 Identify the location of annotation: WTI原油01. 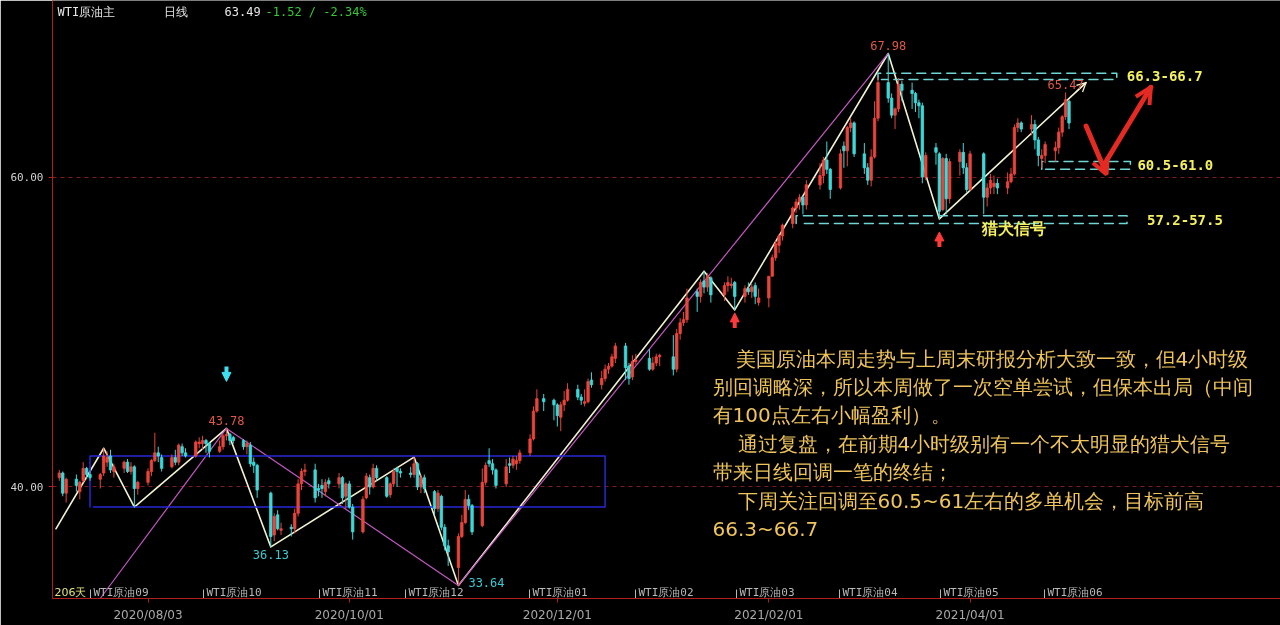
(560, 592).